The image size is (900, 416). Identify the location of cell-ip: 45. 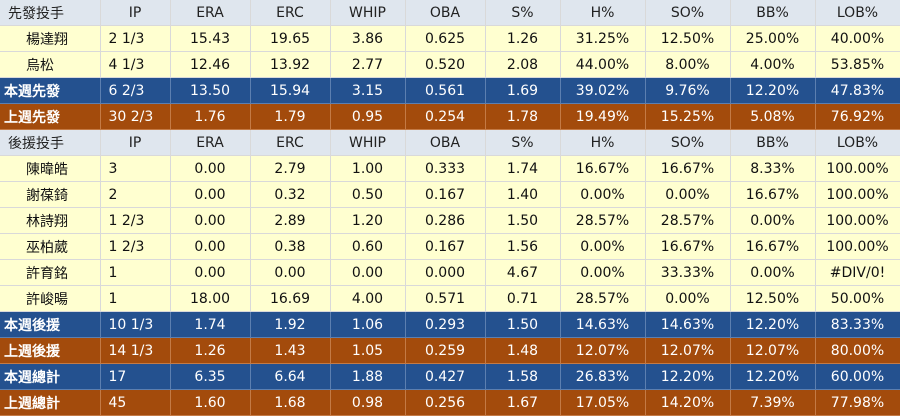
(135, 402).